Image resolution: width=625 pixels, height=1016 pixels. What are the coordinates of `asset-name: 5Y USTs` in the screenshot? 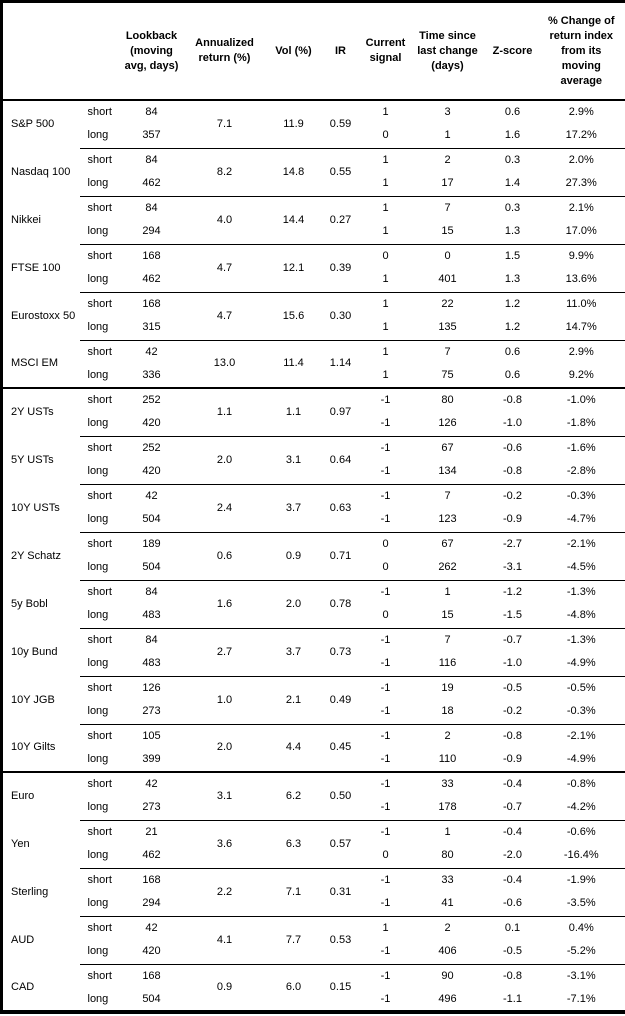 It's located at (32, 459).